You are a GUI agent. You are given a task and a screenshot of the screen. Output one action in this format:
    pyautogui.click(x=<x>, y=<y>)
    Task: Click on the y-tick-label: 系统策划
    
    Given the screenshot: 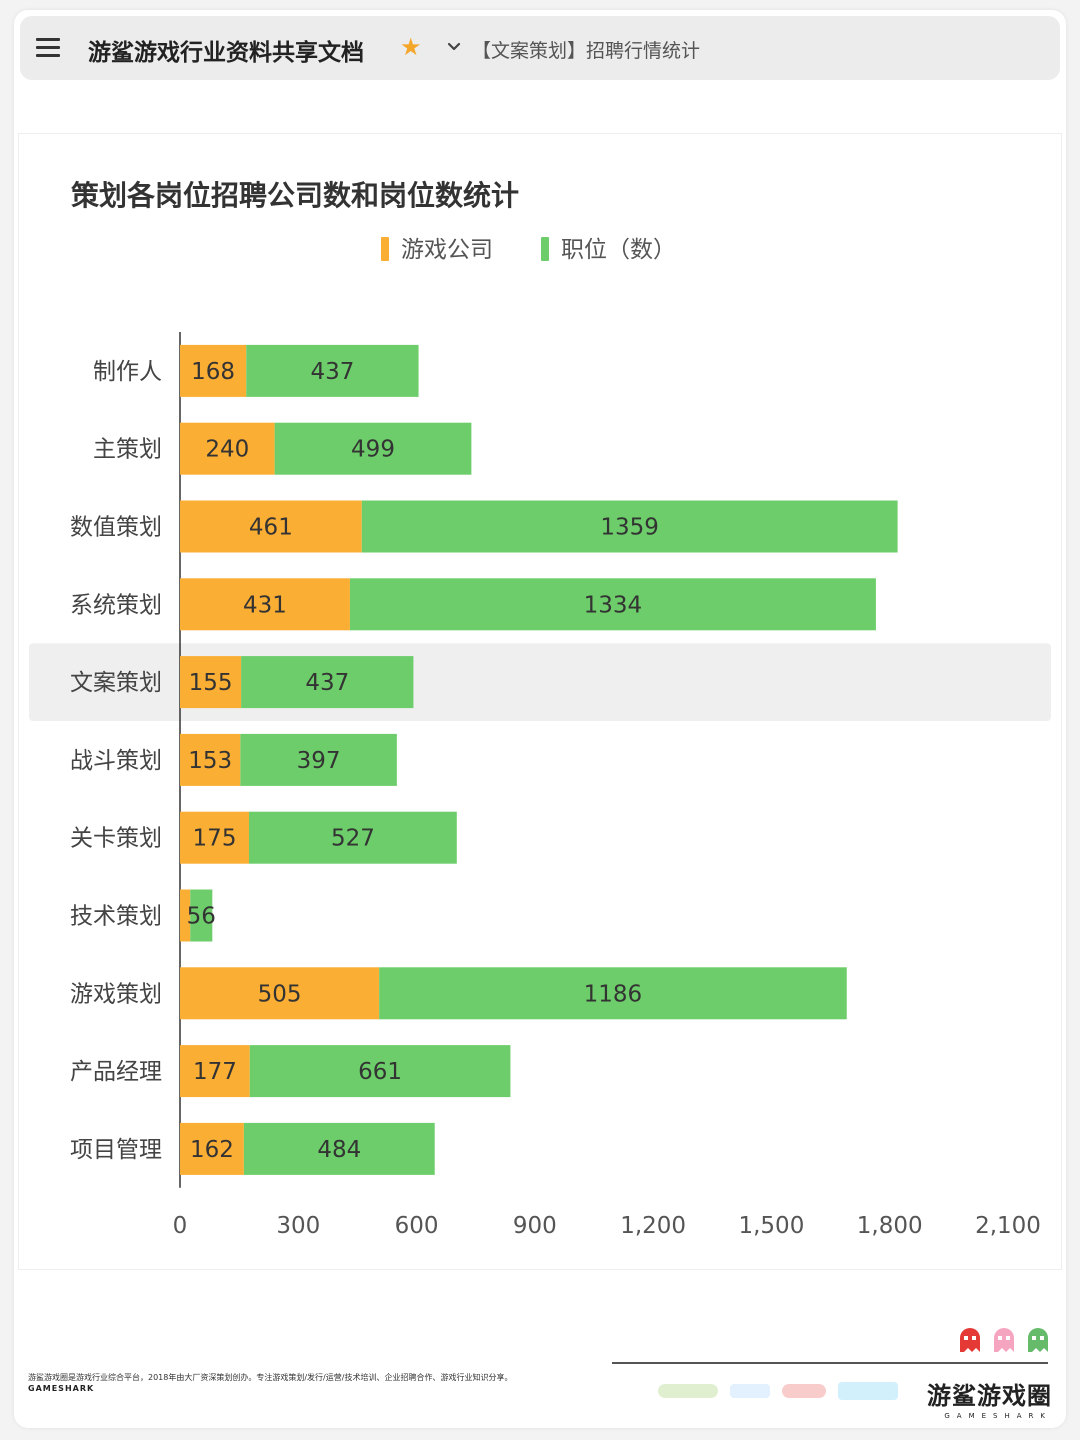 What is the action you would take?
    pyautogui.click(x=116, y=605)
    